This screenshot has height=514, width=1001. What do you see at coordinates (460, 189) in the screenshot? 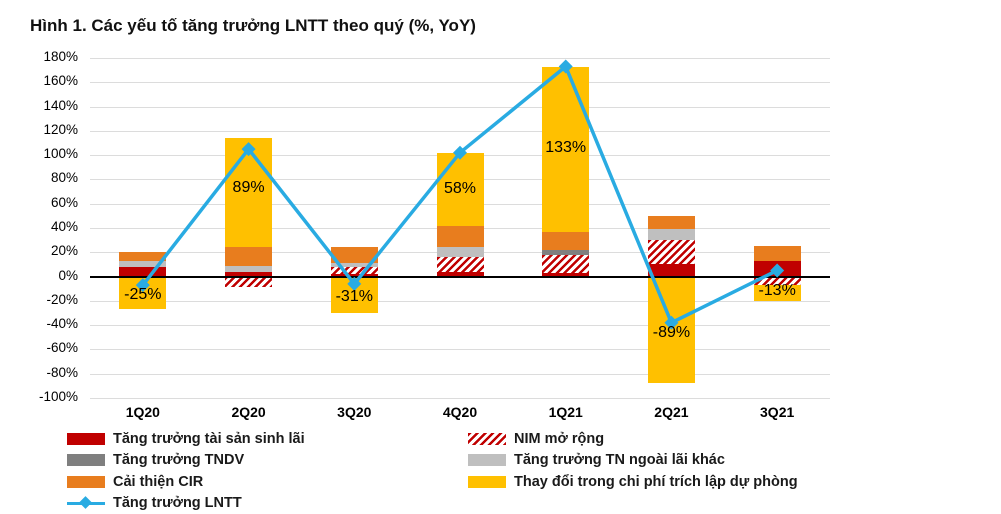
I see `line-data-label: 58%` at bounding box center [460, 189].